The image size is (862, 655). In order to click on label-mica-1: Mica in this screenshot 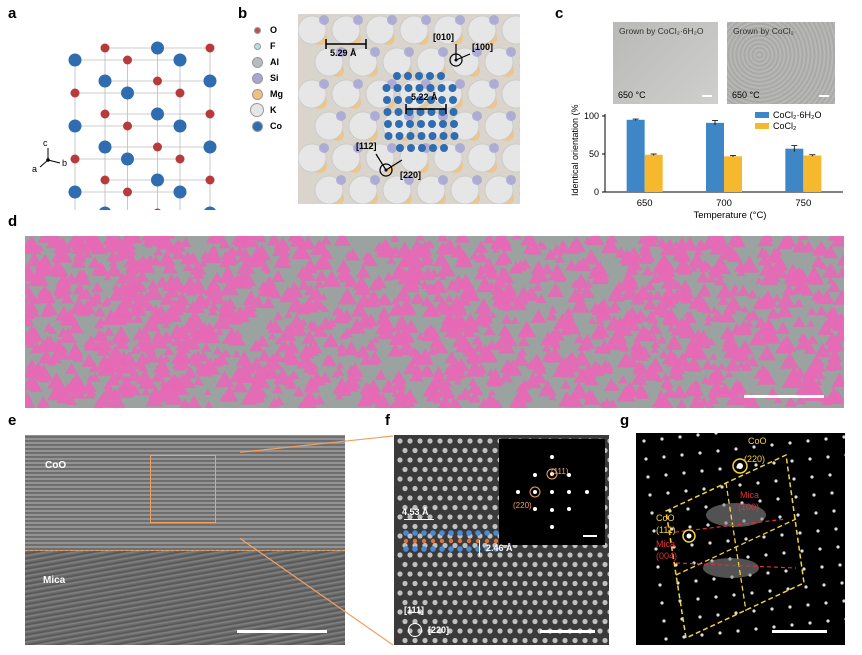, I will do `click(750, 495)`.